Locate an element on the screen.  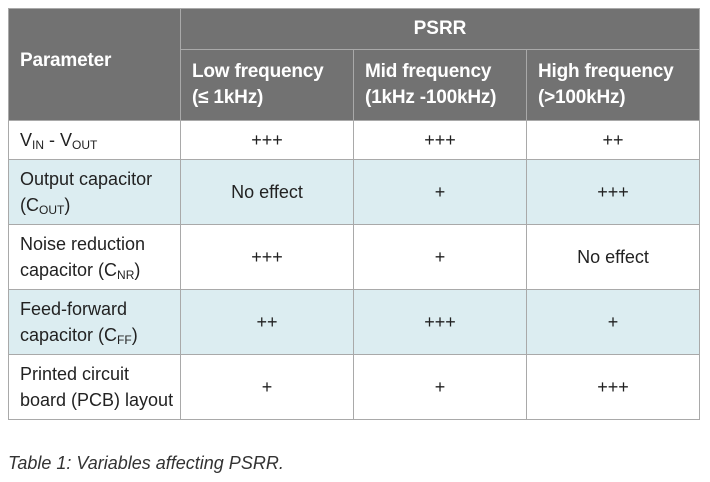
high-frequency-header: High frequency (>100kHz) is located at coordinates (613, 85).